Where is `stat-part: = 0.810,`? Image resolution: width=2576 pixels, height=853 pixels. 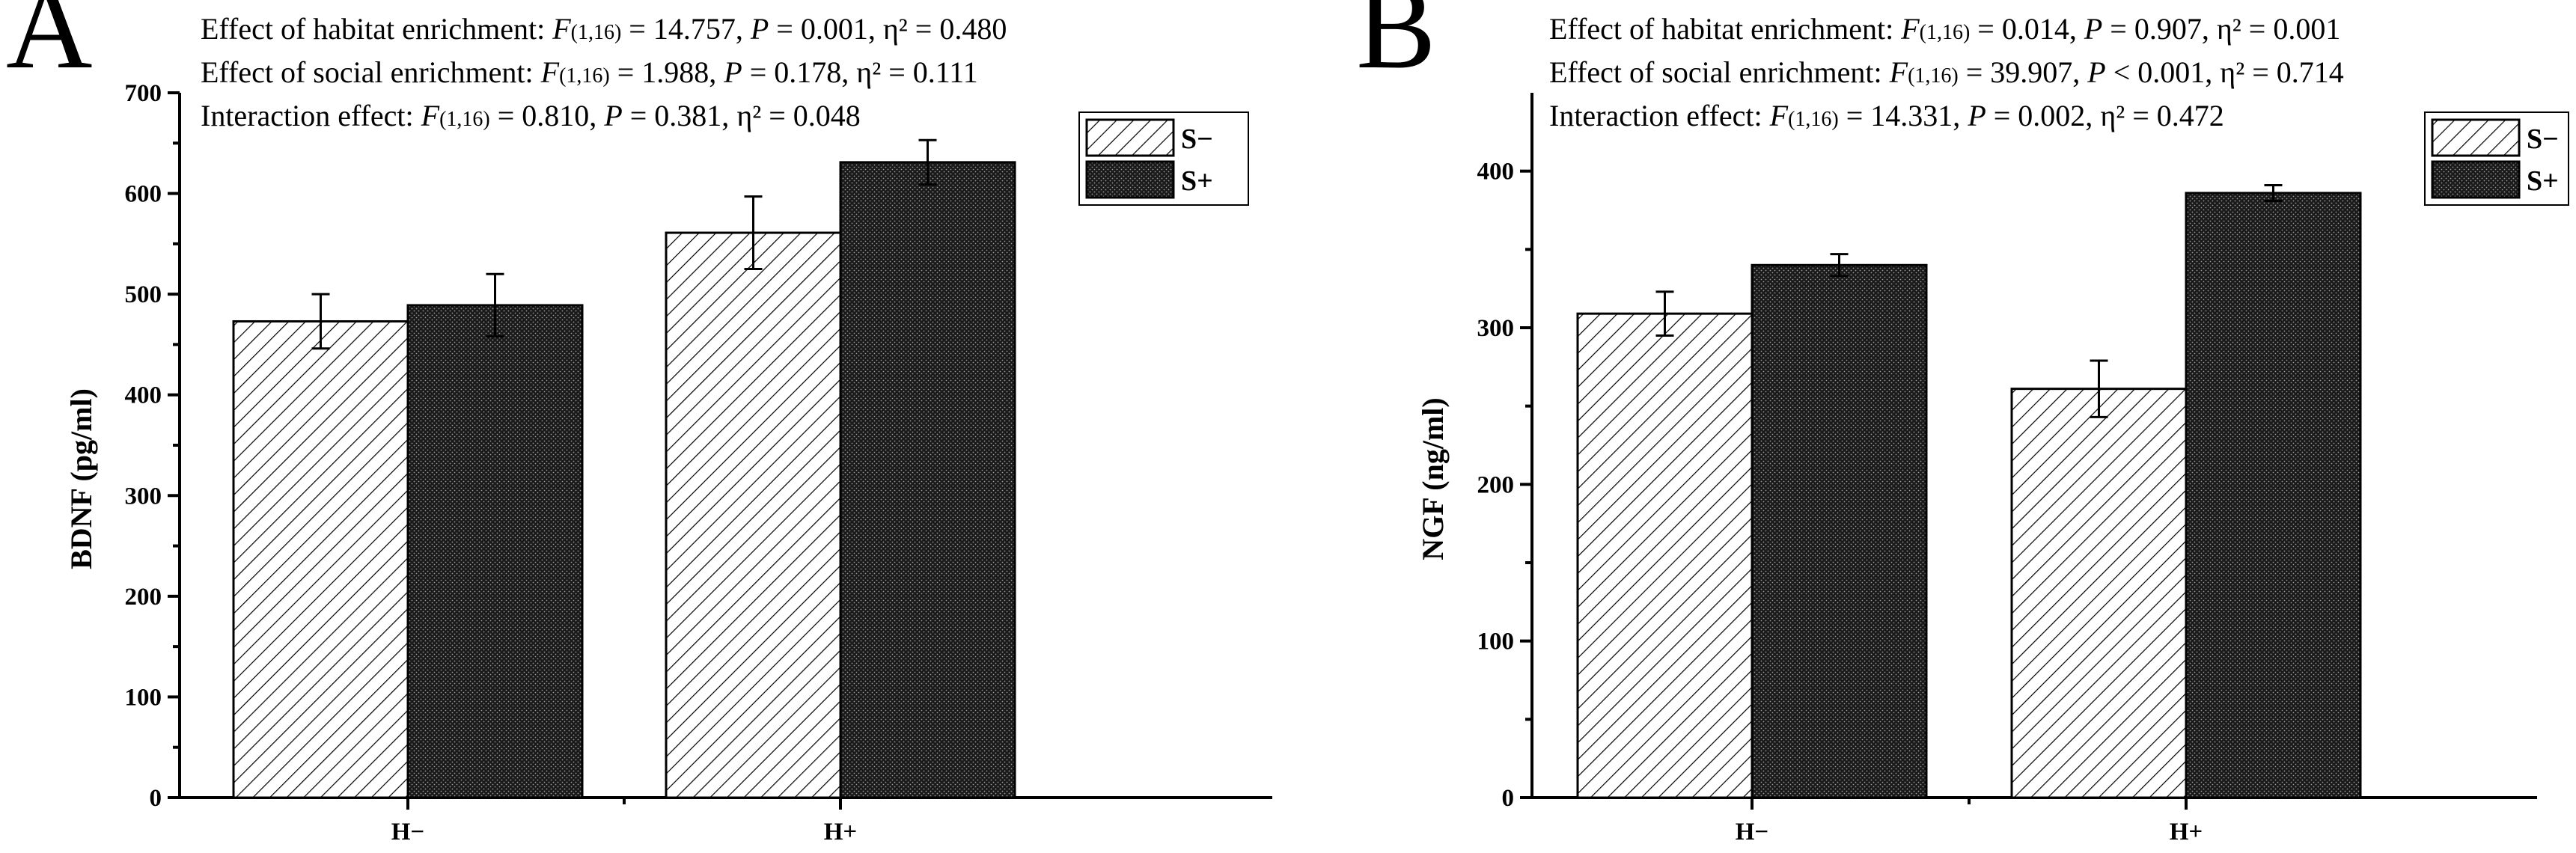
stat-part: = 0.810, is located at coordinates (547, 116).